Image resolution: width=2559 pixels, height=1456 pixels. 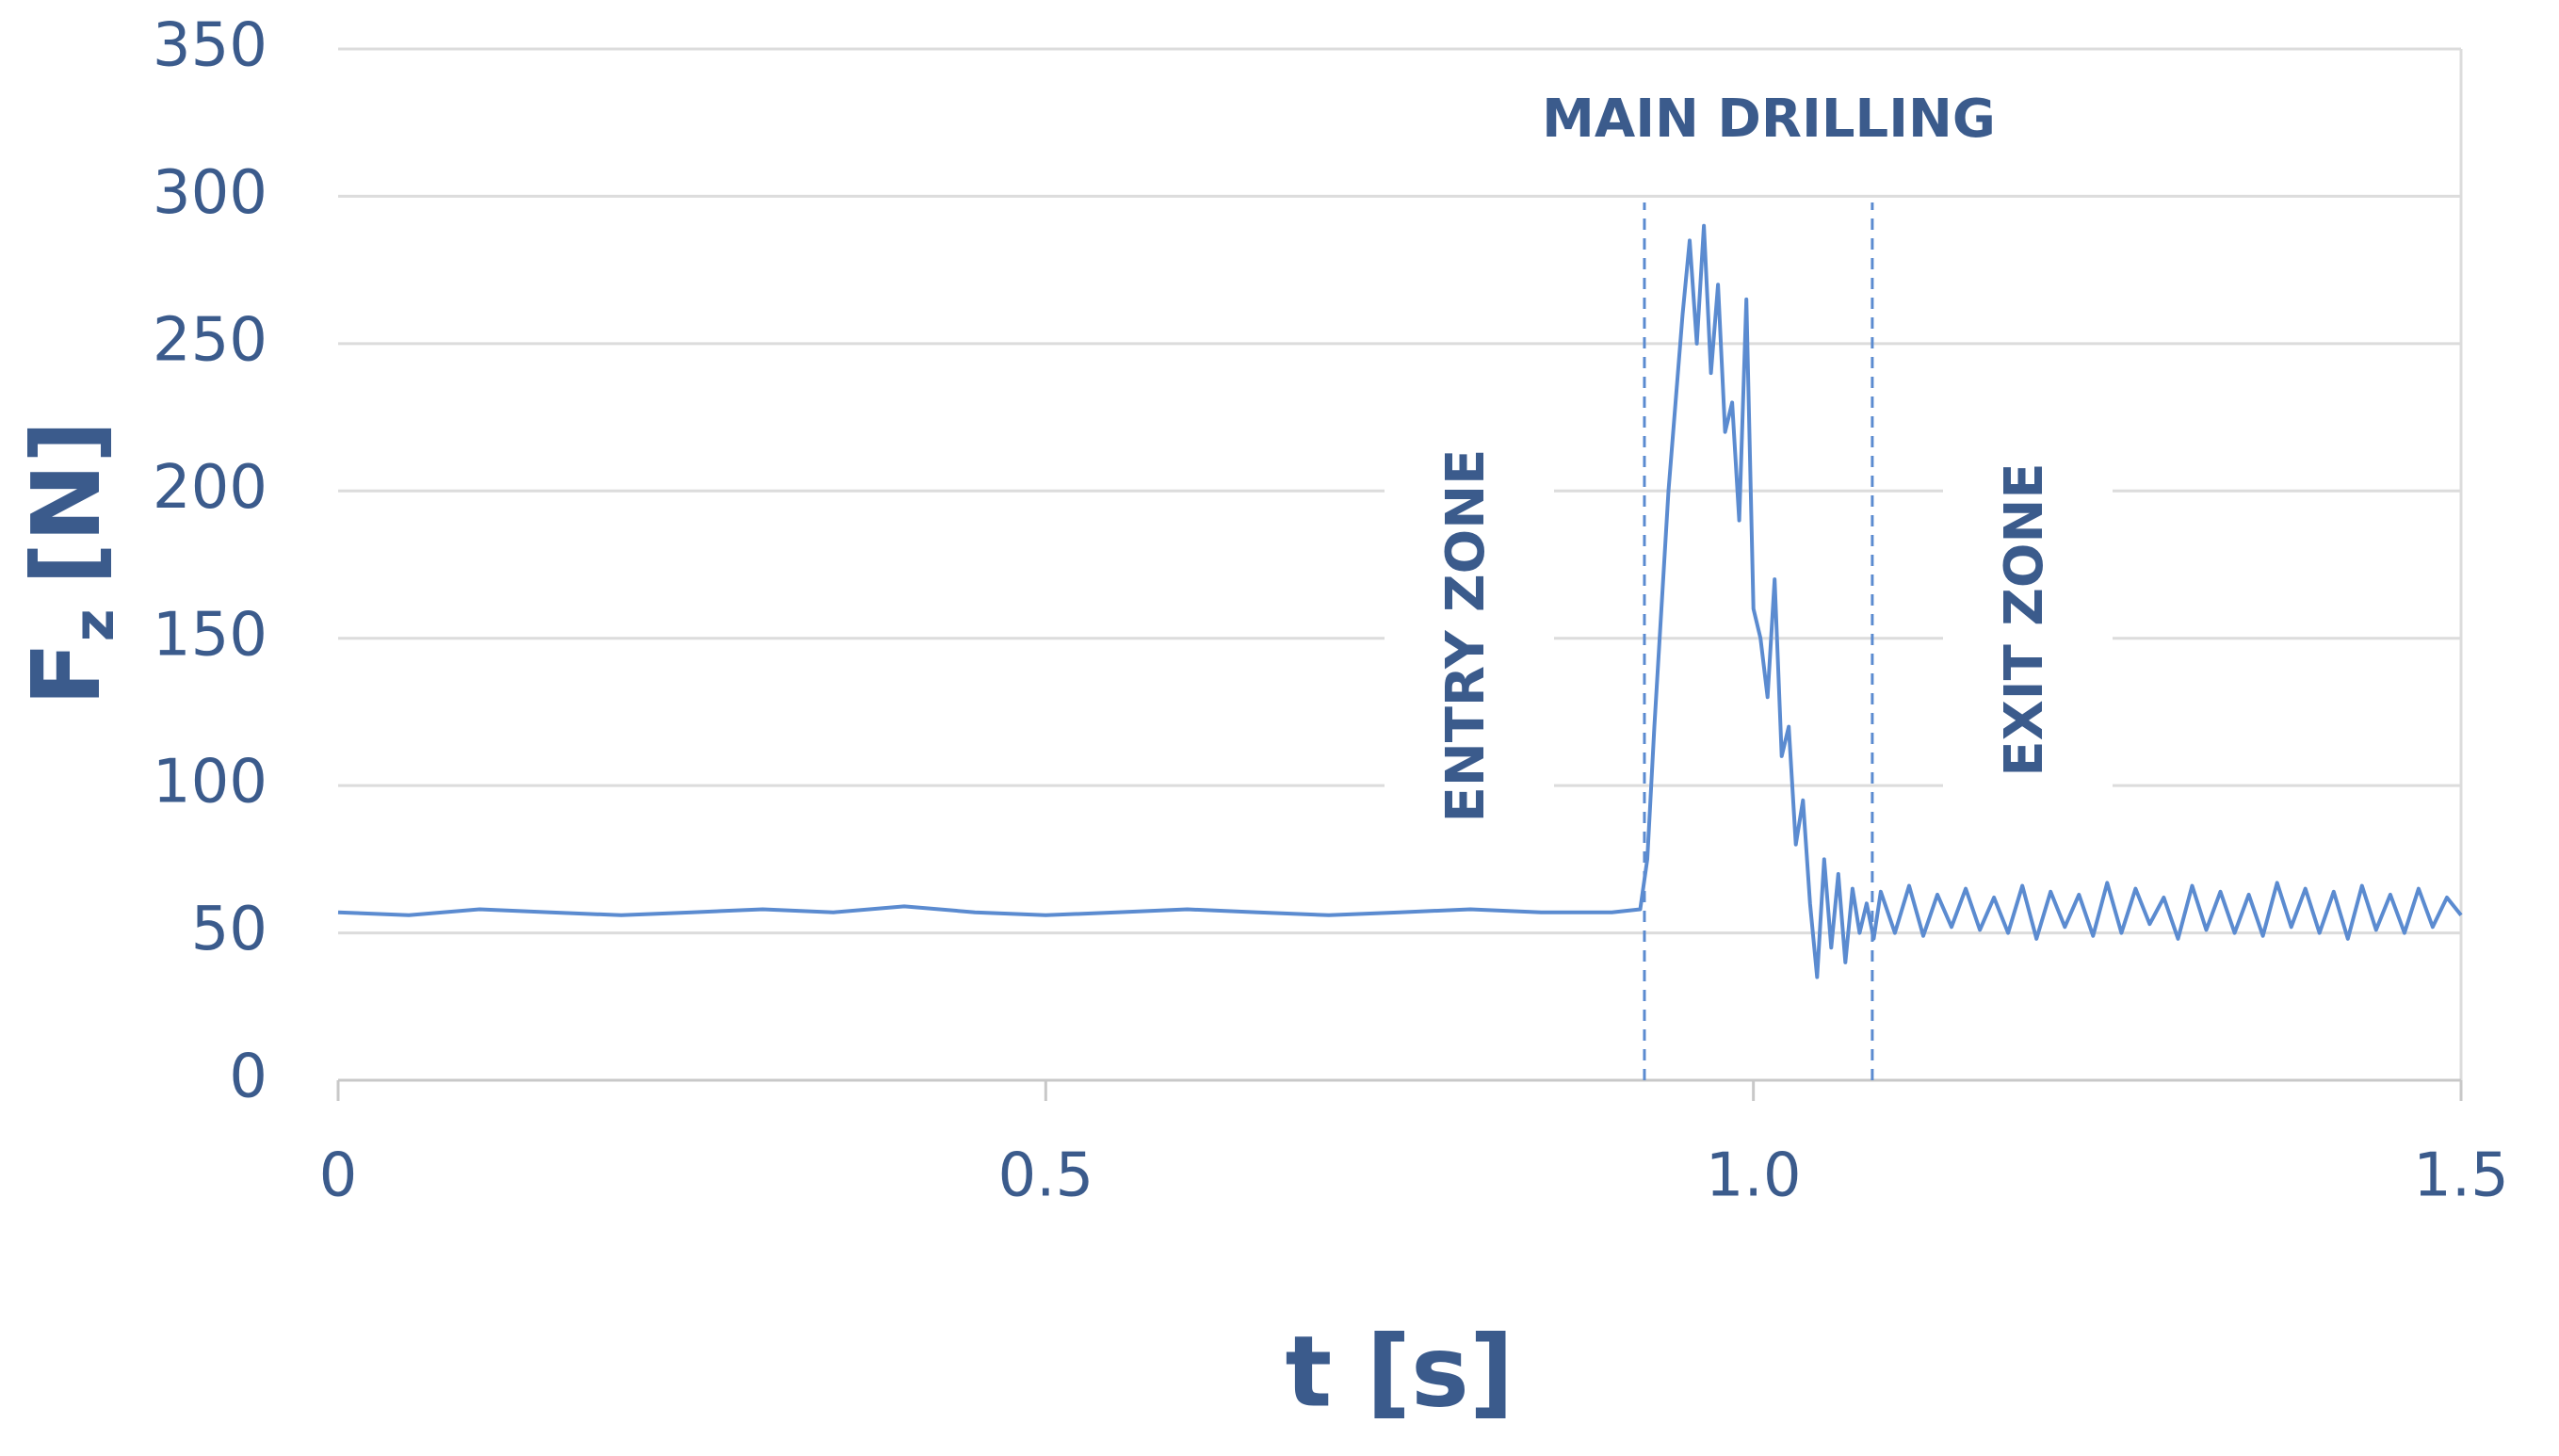 I want to click on y-axis-title-sub: z, so click(x=94, y=624).